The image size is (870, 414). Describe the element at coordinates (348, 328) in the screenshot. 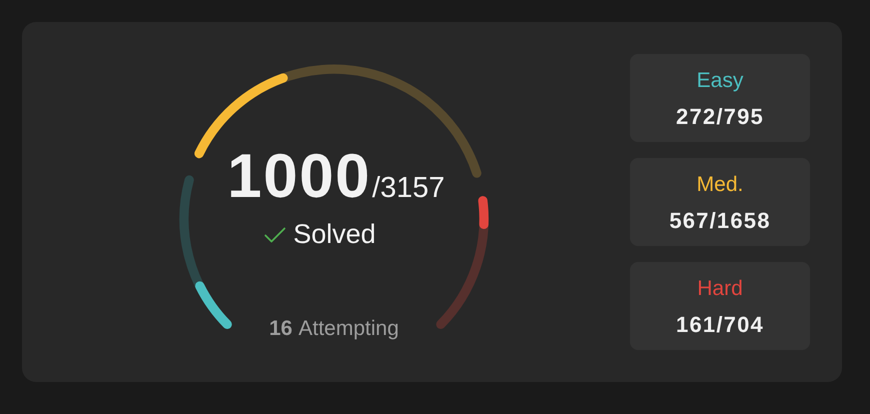

I see `text: Attempting` at that location.